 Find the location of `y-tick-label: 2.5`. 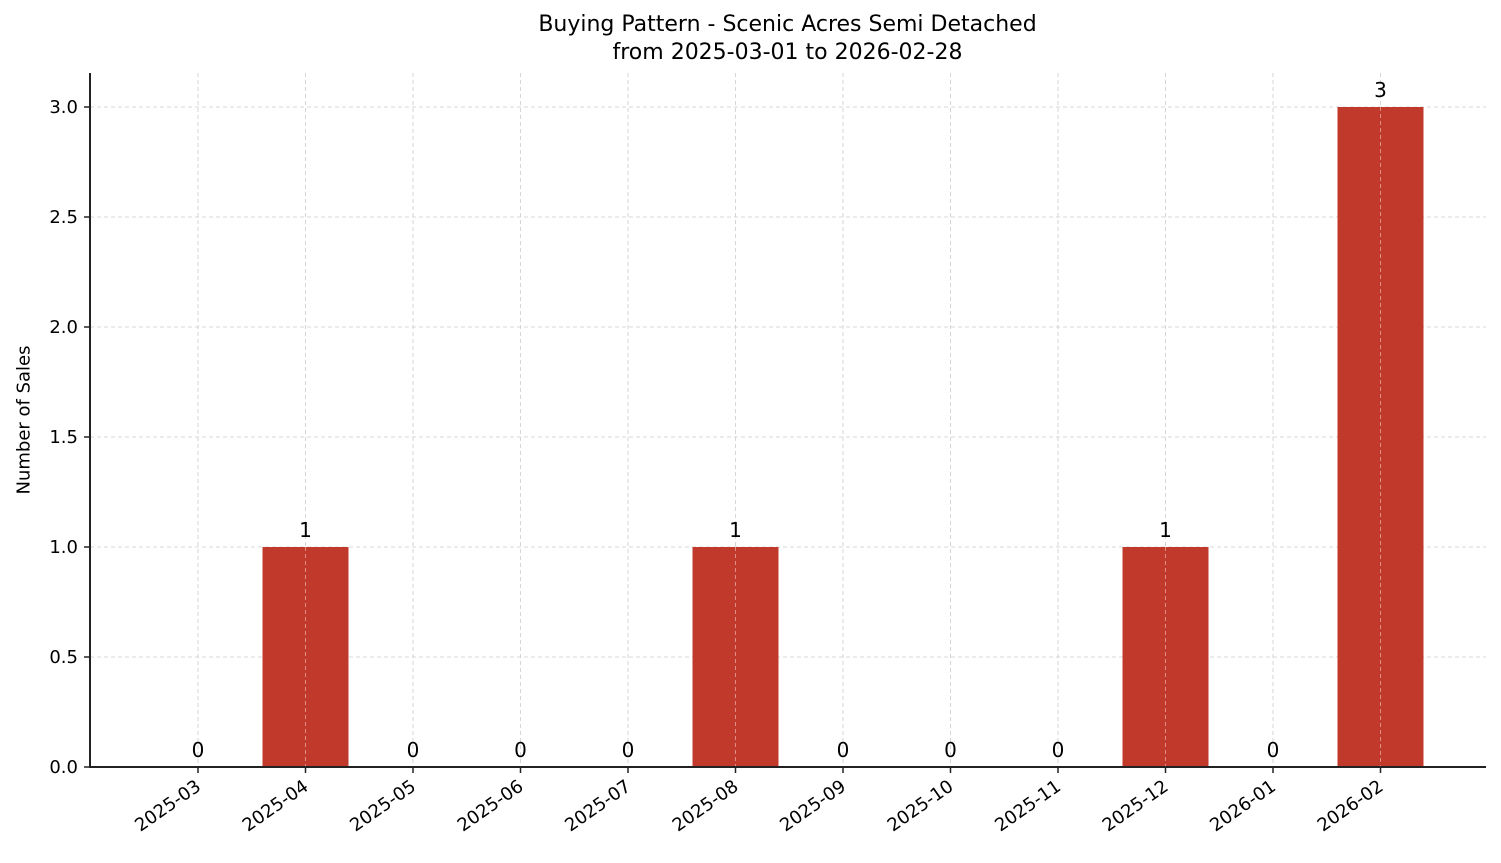

y-tick-label: 2.5 is located at coordinates (63, 217).